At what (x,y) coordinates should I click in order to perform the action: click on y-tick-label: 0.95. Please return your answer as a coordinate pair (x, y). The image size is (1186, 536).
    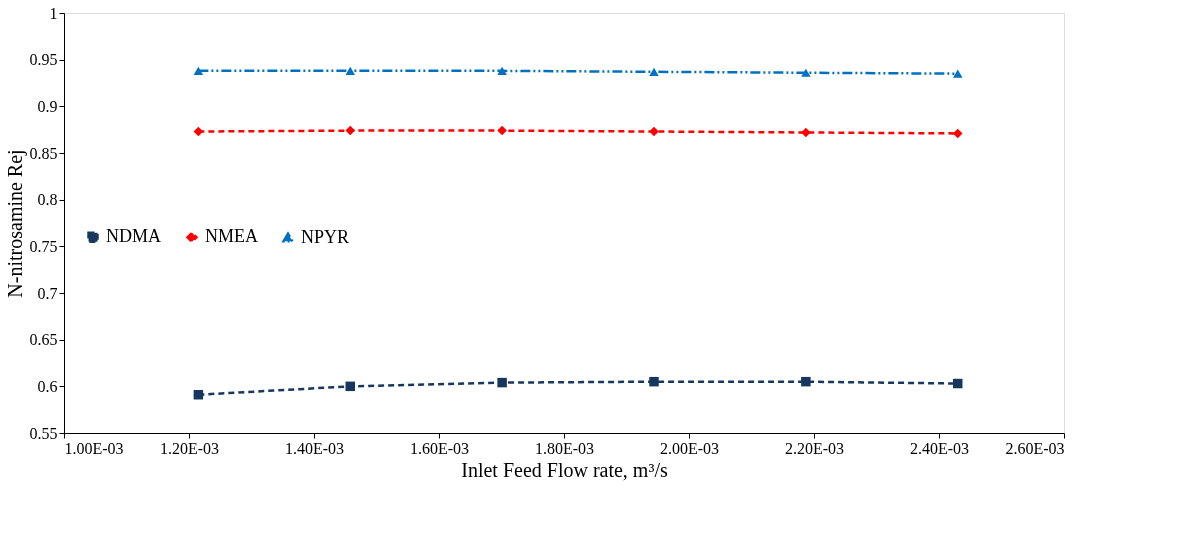
    Looking at the image, I should click on (43, 60).